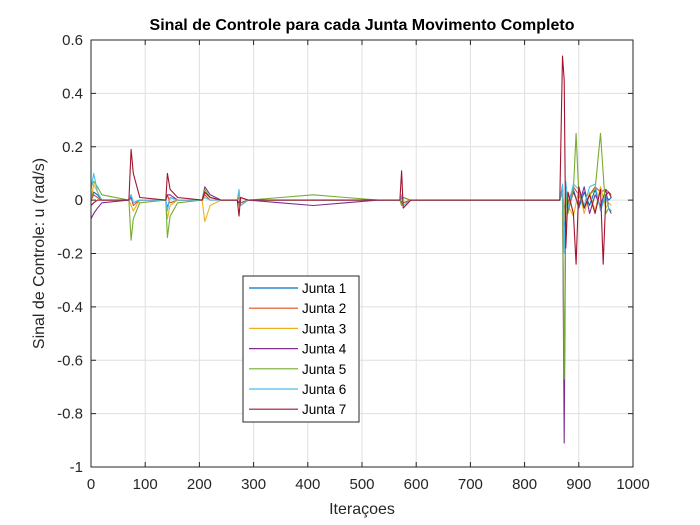  Describe the element at coordinates (324, 288) in the screenshot. I see `legend-label: Junta 1` at that location.